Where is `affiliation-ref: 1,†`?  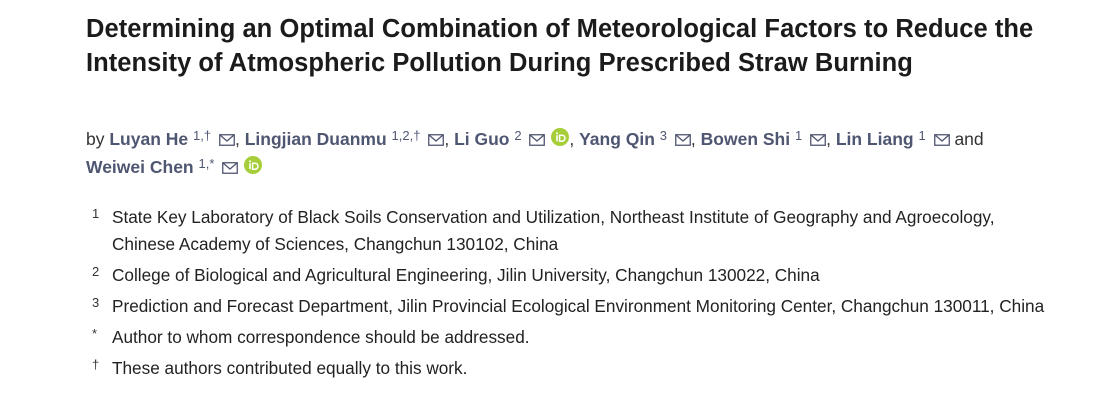
affiliation-ref: 1,† is located at coordinates (202, 135).